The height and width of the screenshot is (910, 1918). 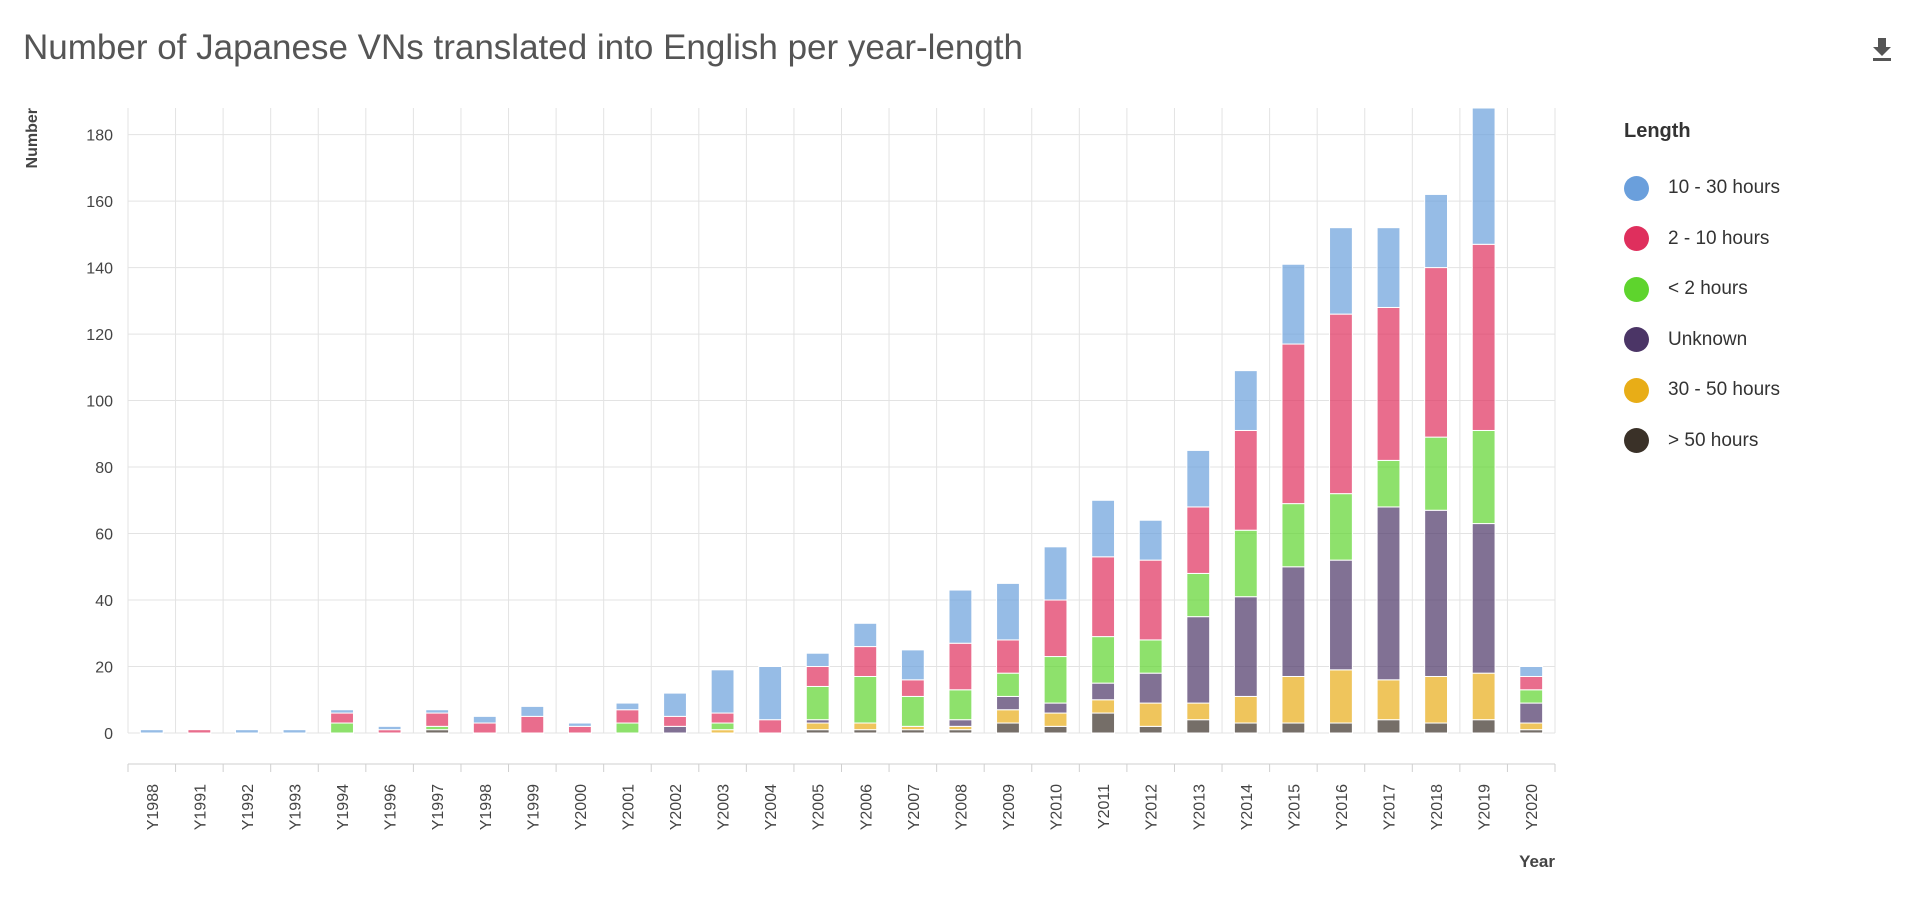 What do you see at coordinates (1537, 861) in the screenshot?
I see `x-axis-title: Year` at bounding box center [1537, 861].